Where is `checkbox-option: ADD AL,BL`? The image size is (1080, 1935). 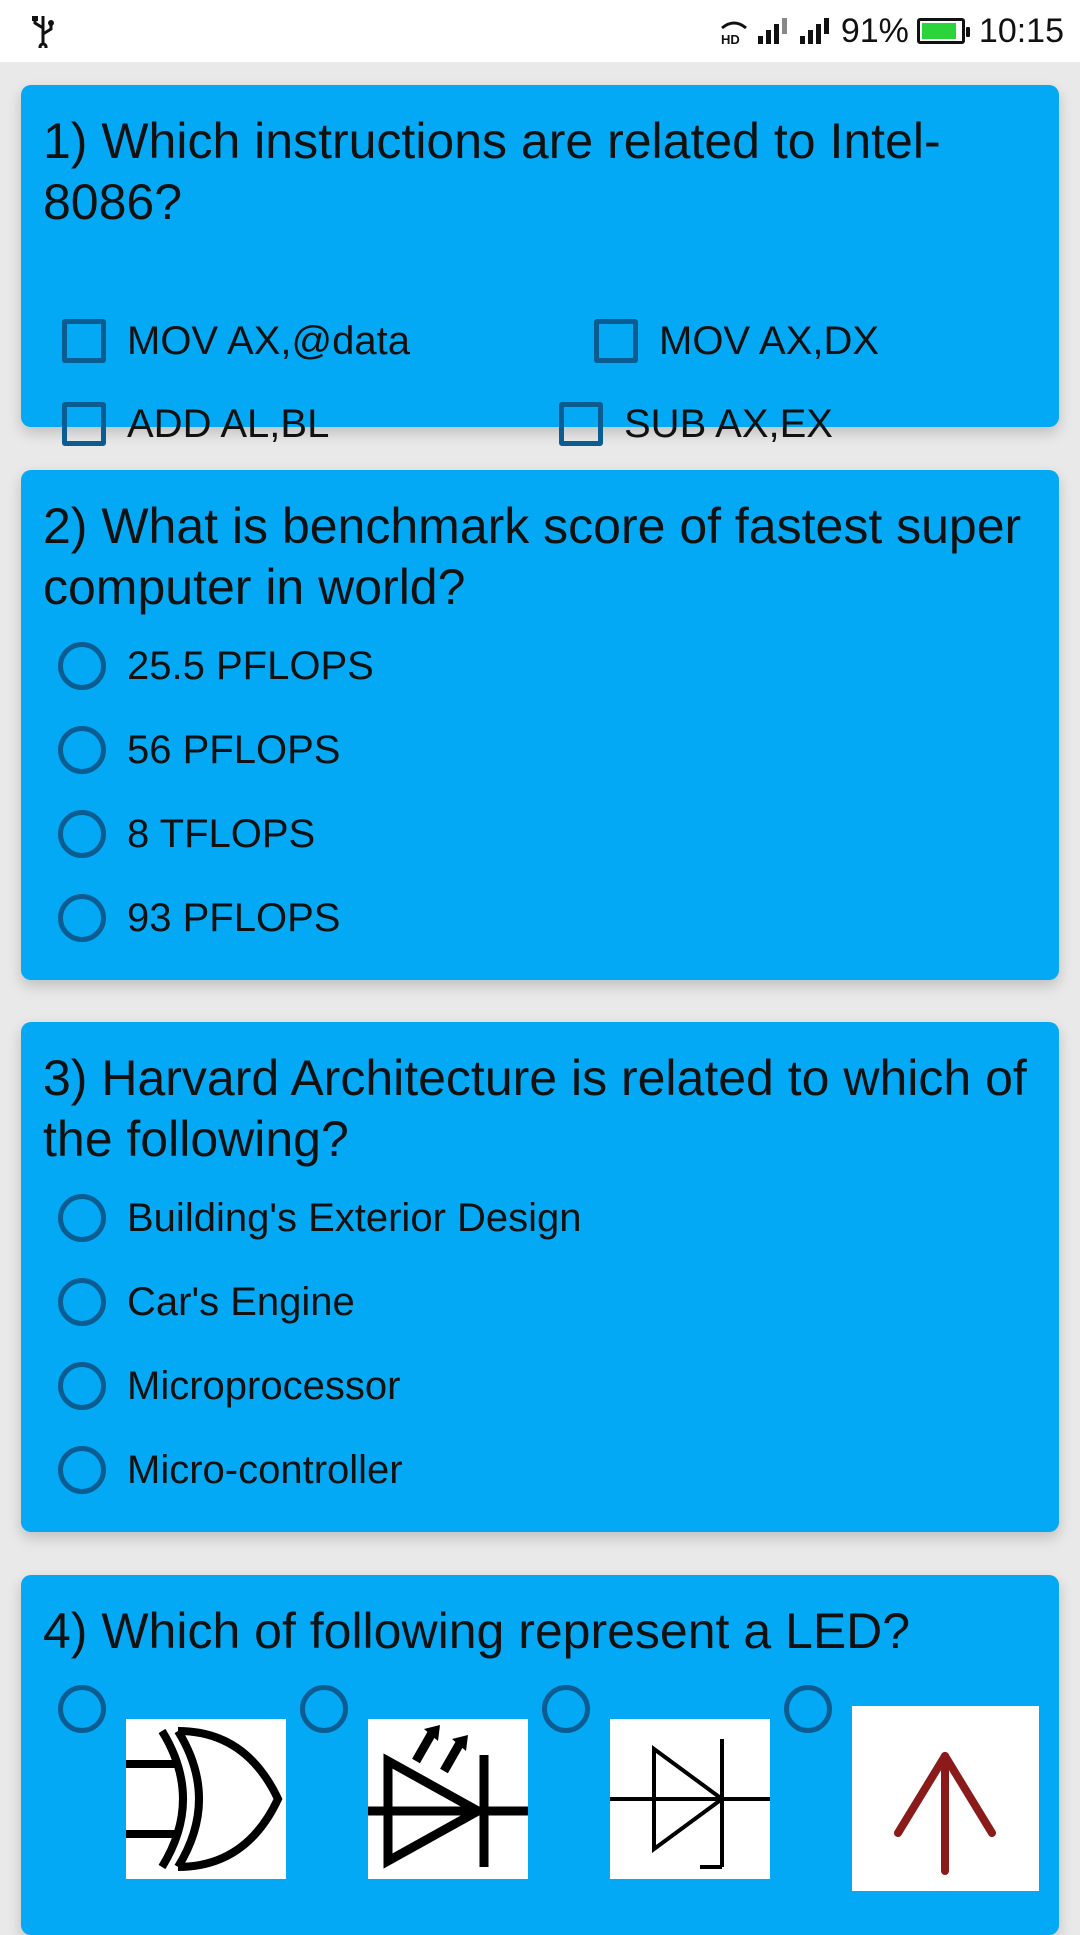 checkbox-option: ADD AL,BL is located at coordinates (195, 424).